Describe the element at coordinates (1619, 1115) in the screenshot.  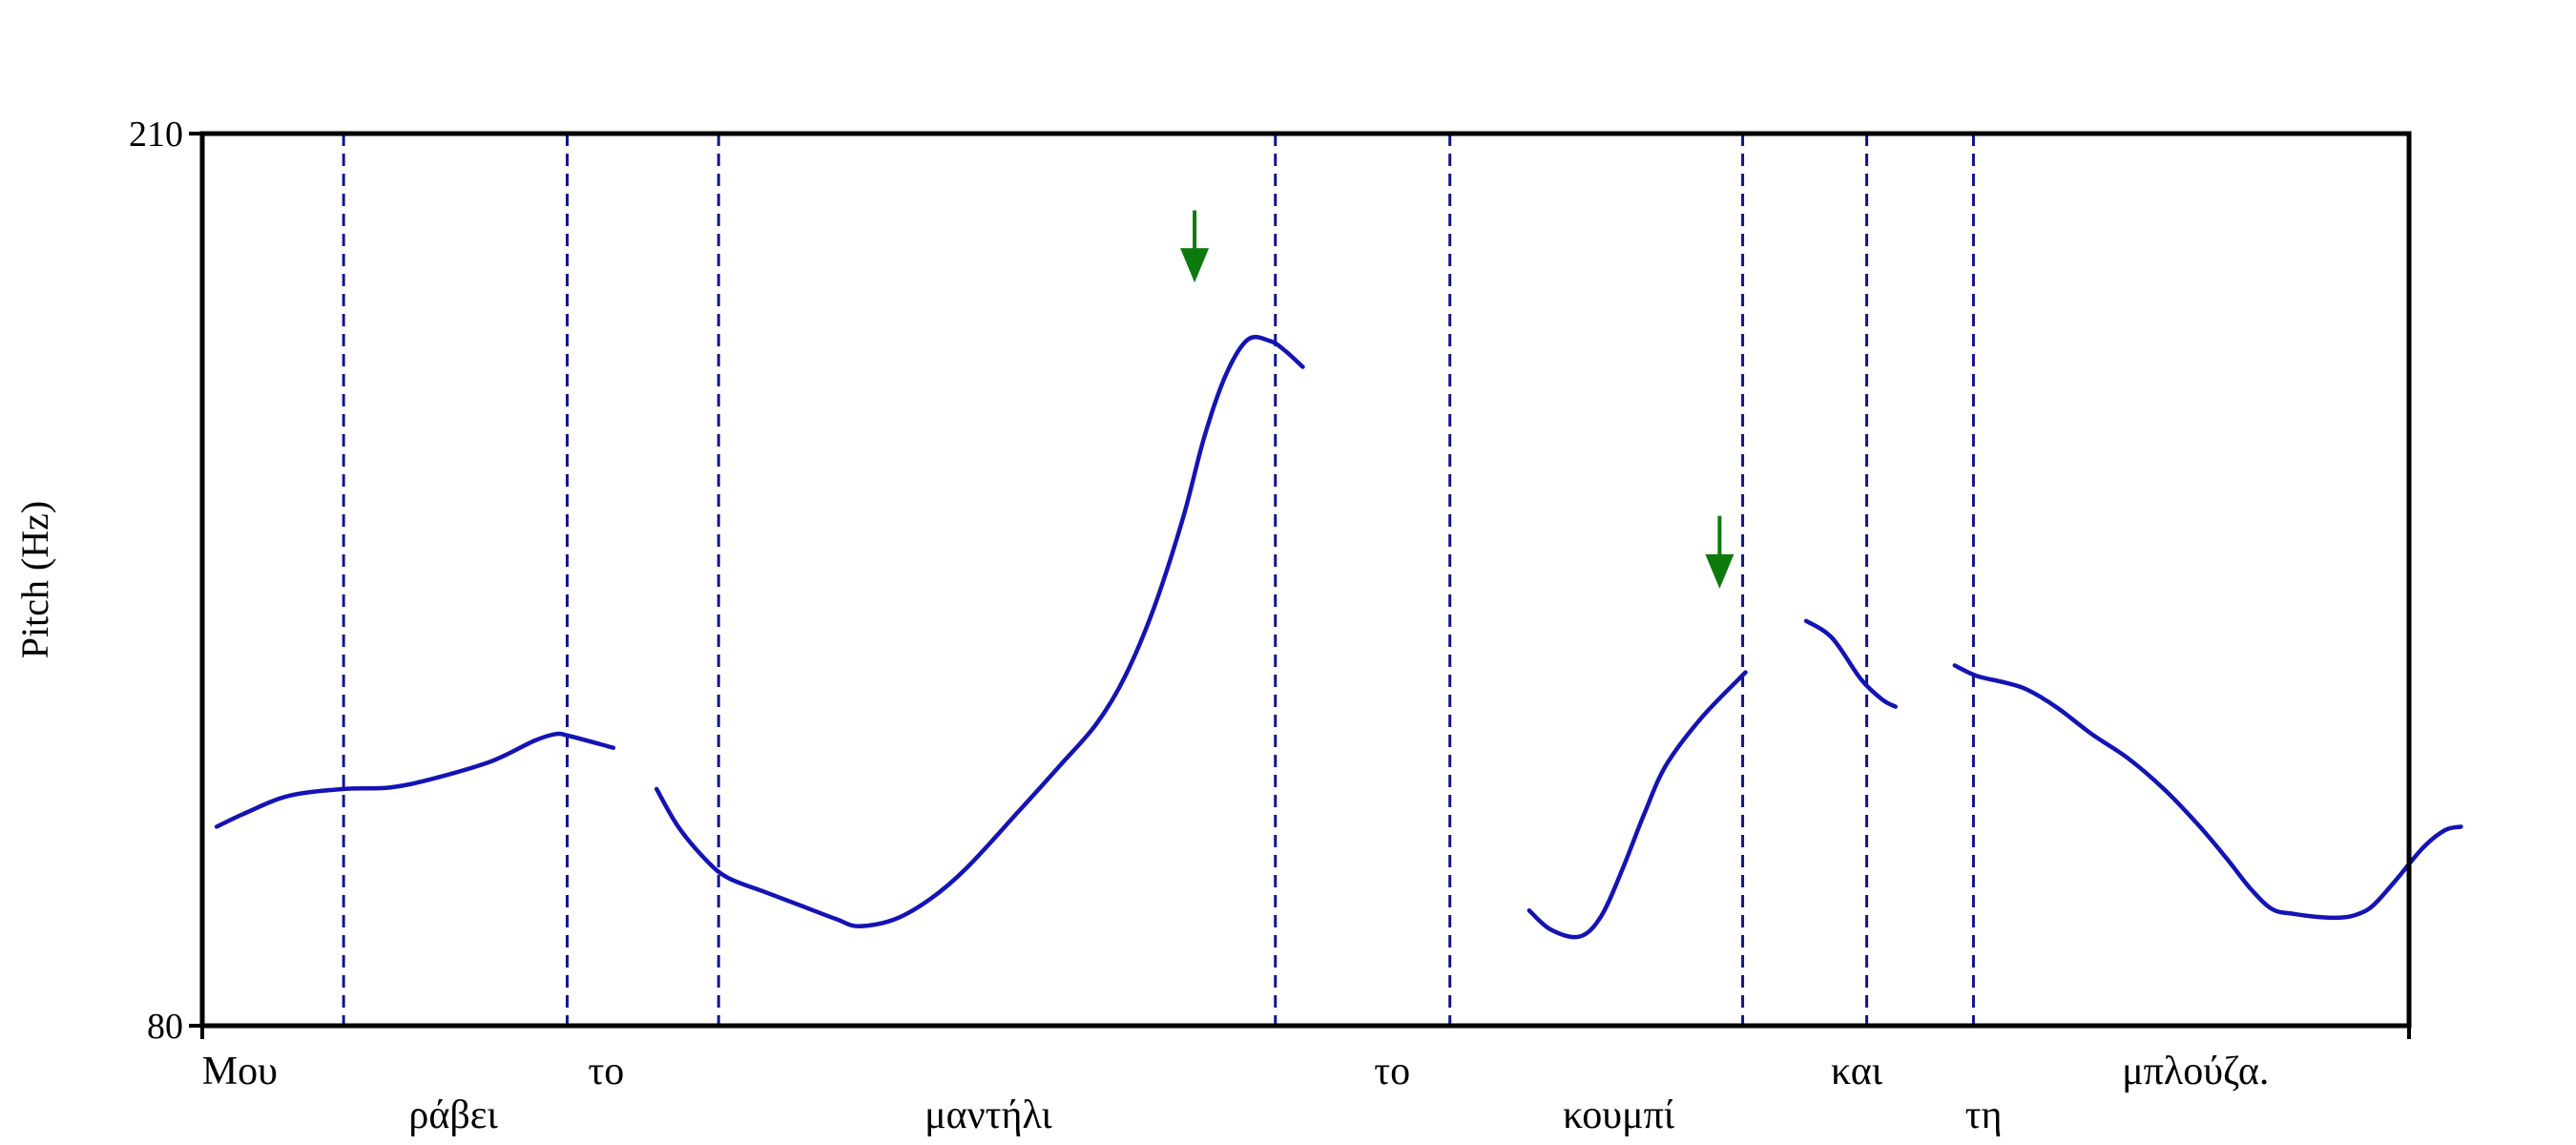
I see `word-label: κουμπί` at that location.